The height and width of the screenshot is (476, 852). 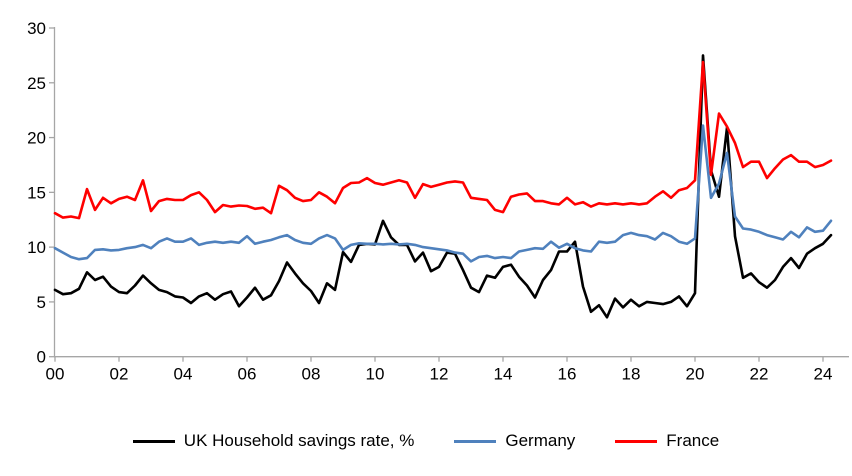 What do you see at coordinates (695, 374) in the screenshot?
I see `x-tick-label: 20` at bounding box center [695, 374].